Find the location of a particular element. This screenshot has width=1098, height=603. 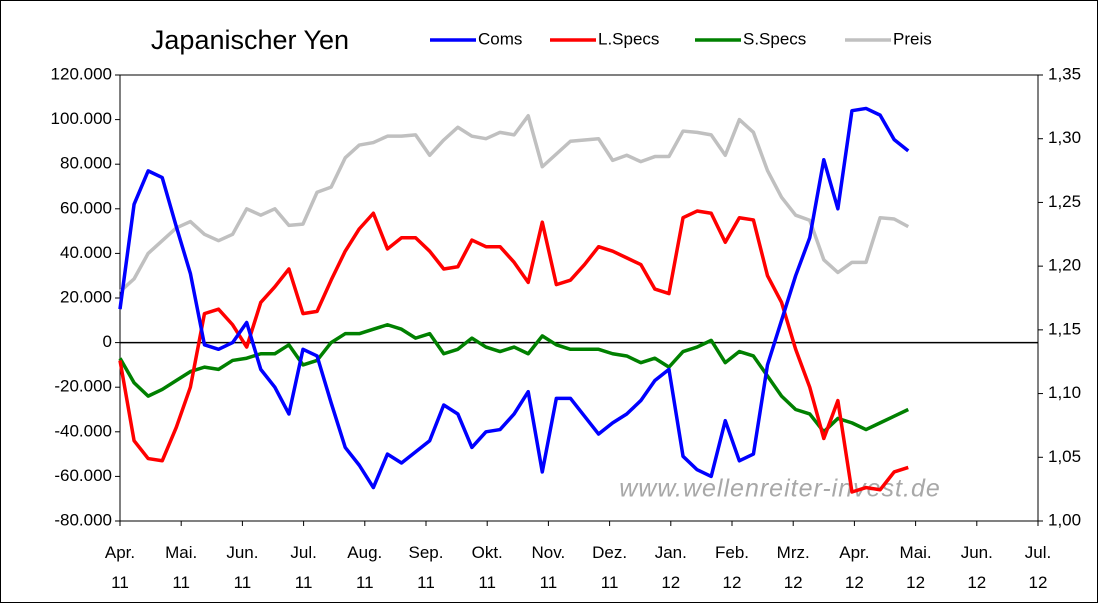

x-tick-label: Nov. 11 is located at coordinates (548, 567).